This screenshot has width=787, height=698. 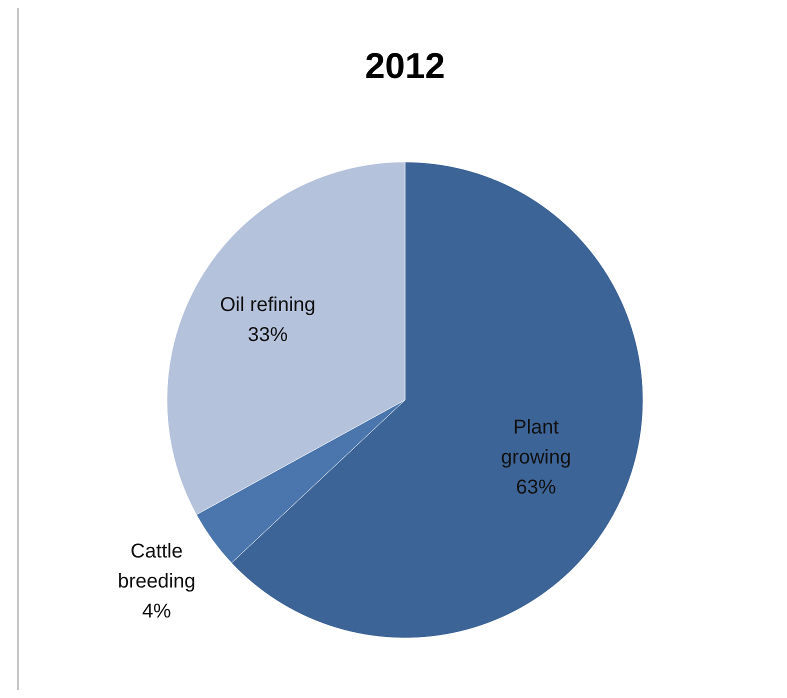 I want to click on data-label: 4%, so click(x=157, y=611).